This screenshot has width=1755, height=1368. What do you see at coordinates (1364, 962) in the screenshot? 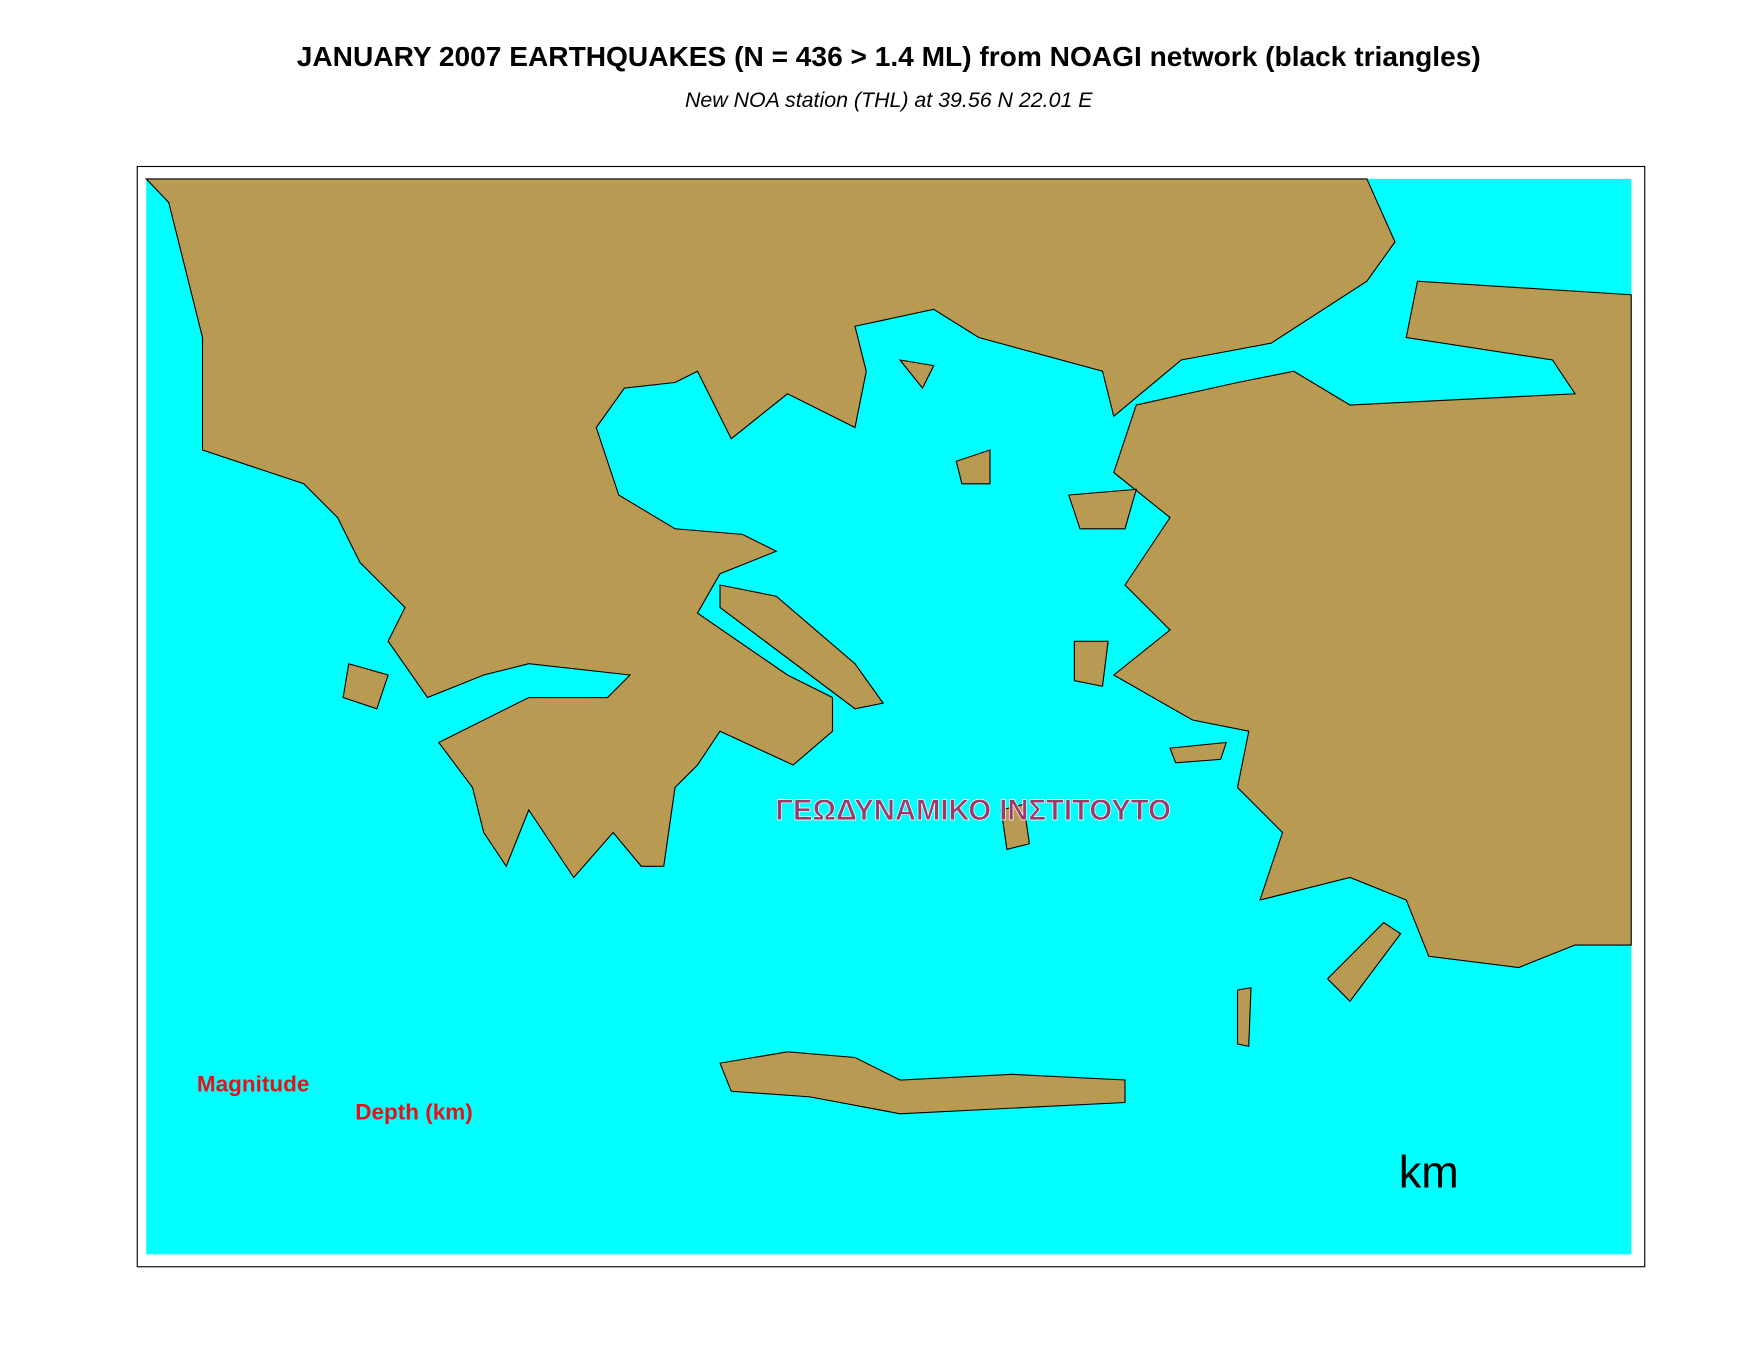
I see `rhodes` at bounding box center [1364, 962].